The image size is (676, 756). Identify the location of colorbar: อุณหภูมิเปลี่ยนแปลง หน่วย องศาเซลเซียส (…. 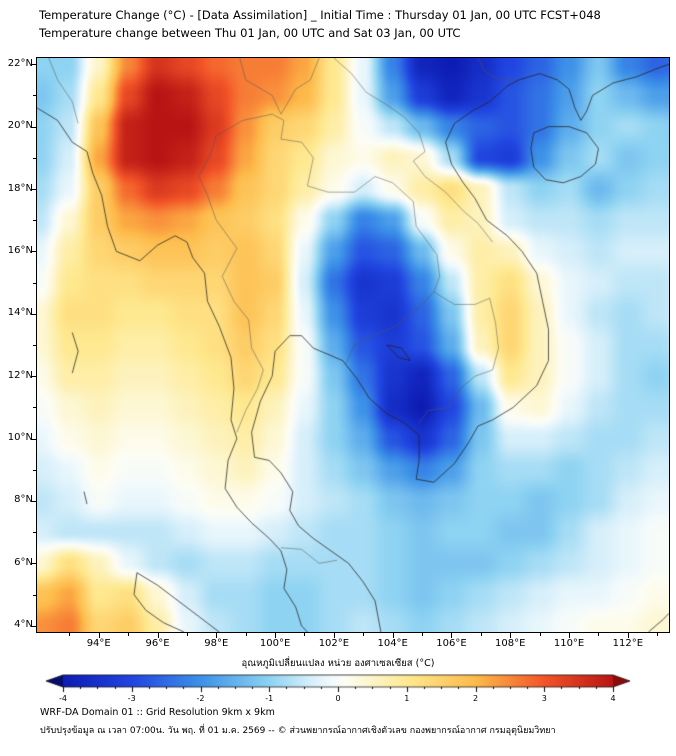
(338, 680).